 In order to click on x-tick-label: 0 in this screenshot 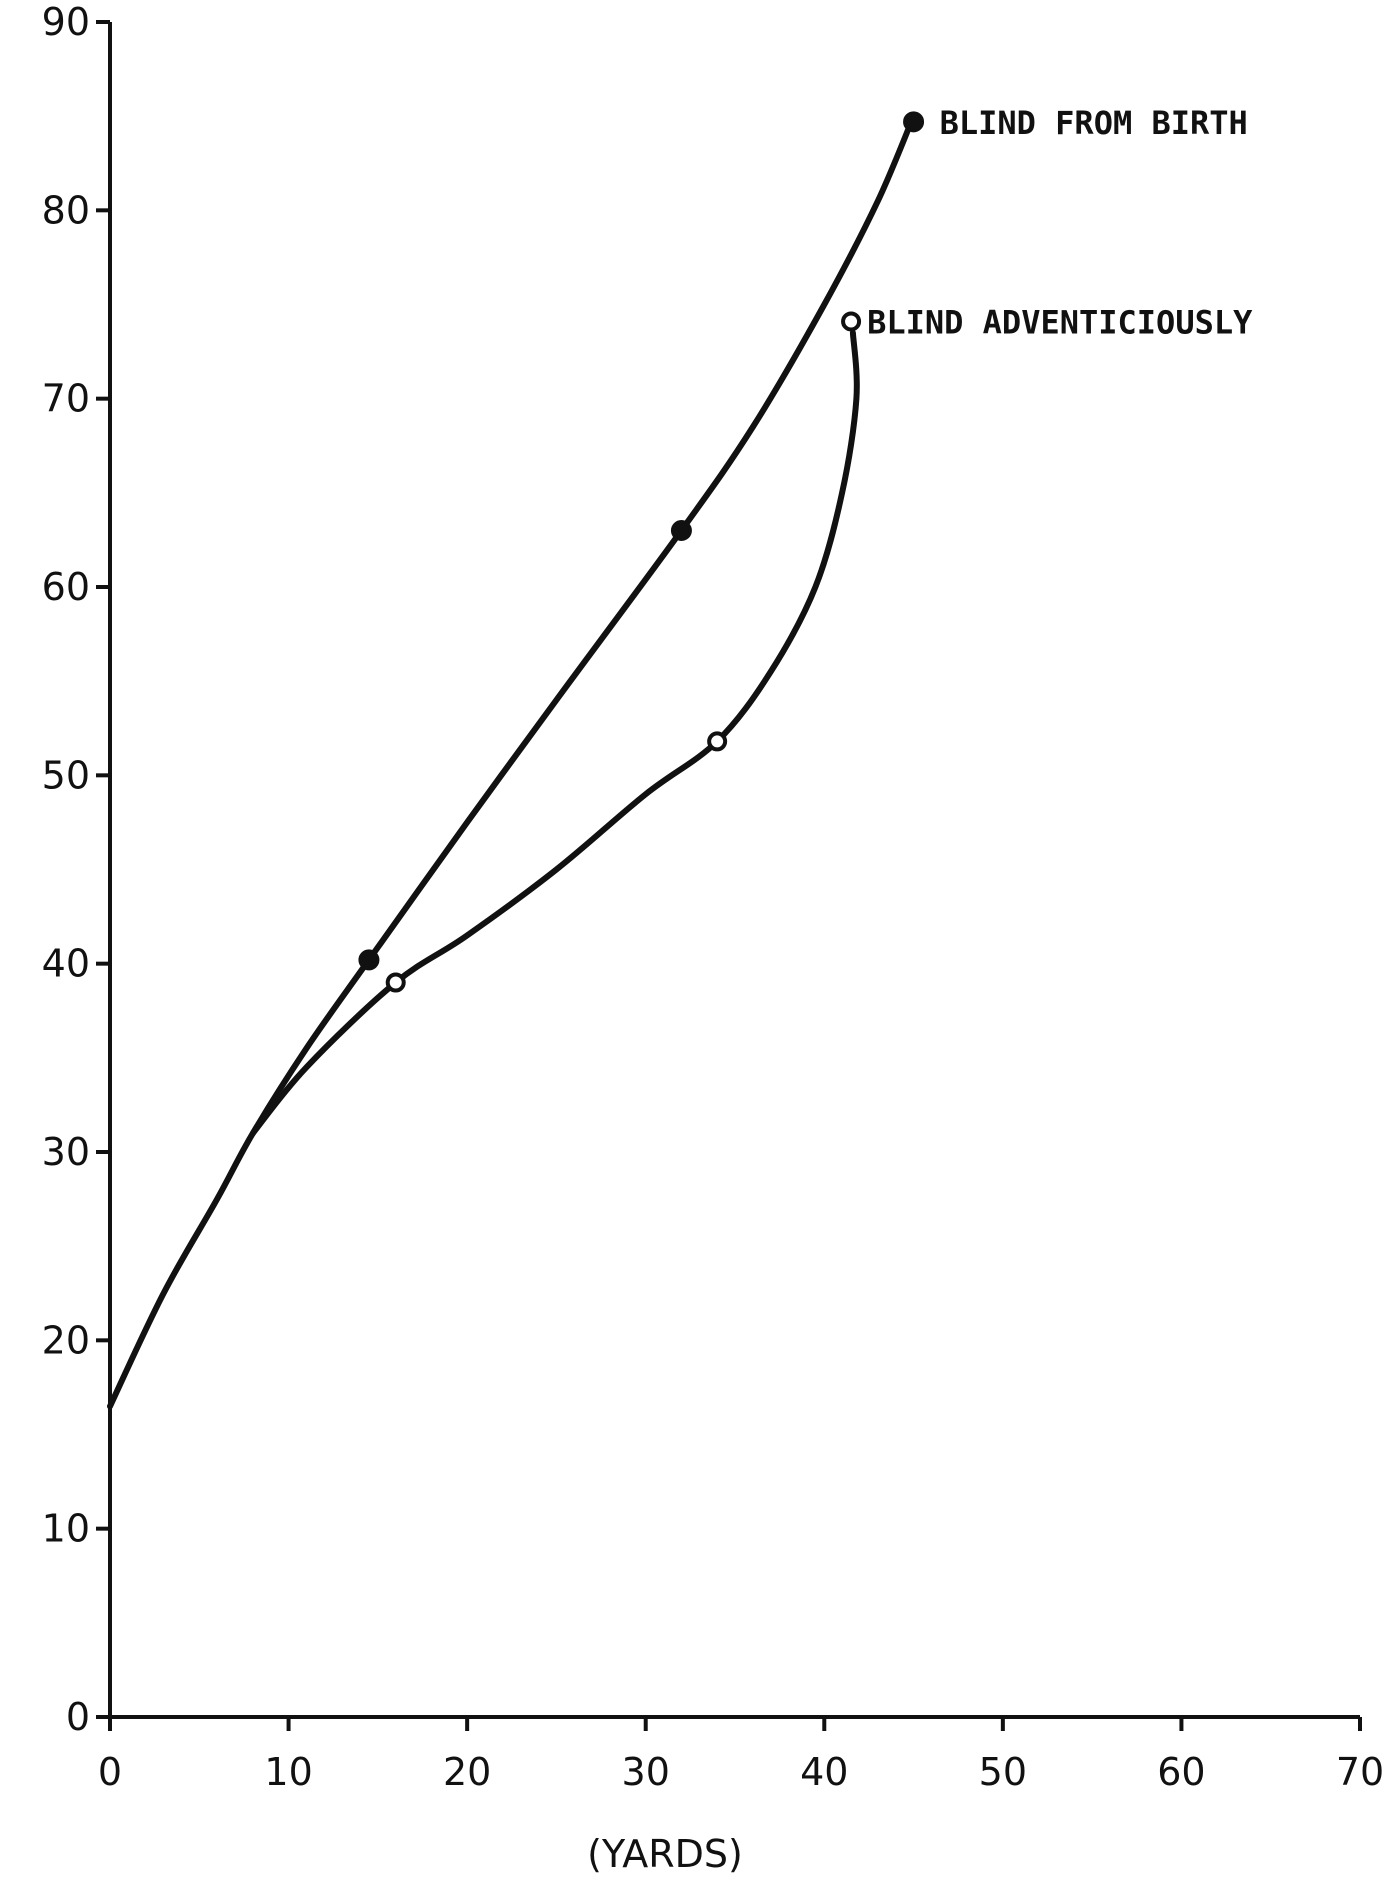, I will do `click(110, 1772)`.